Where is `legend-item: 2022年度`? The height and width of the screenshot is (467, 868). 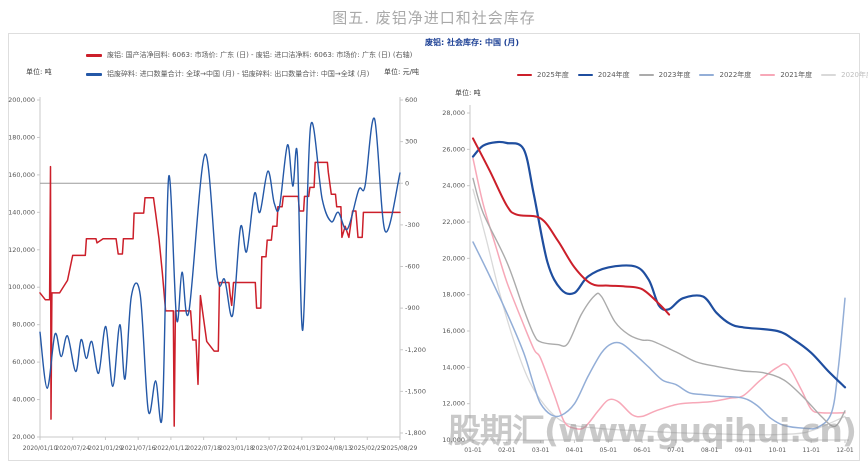 legend-item: 2022年度 is located at coordinates (725, 75).